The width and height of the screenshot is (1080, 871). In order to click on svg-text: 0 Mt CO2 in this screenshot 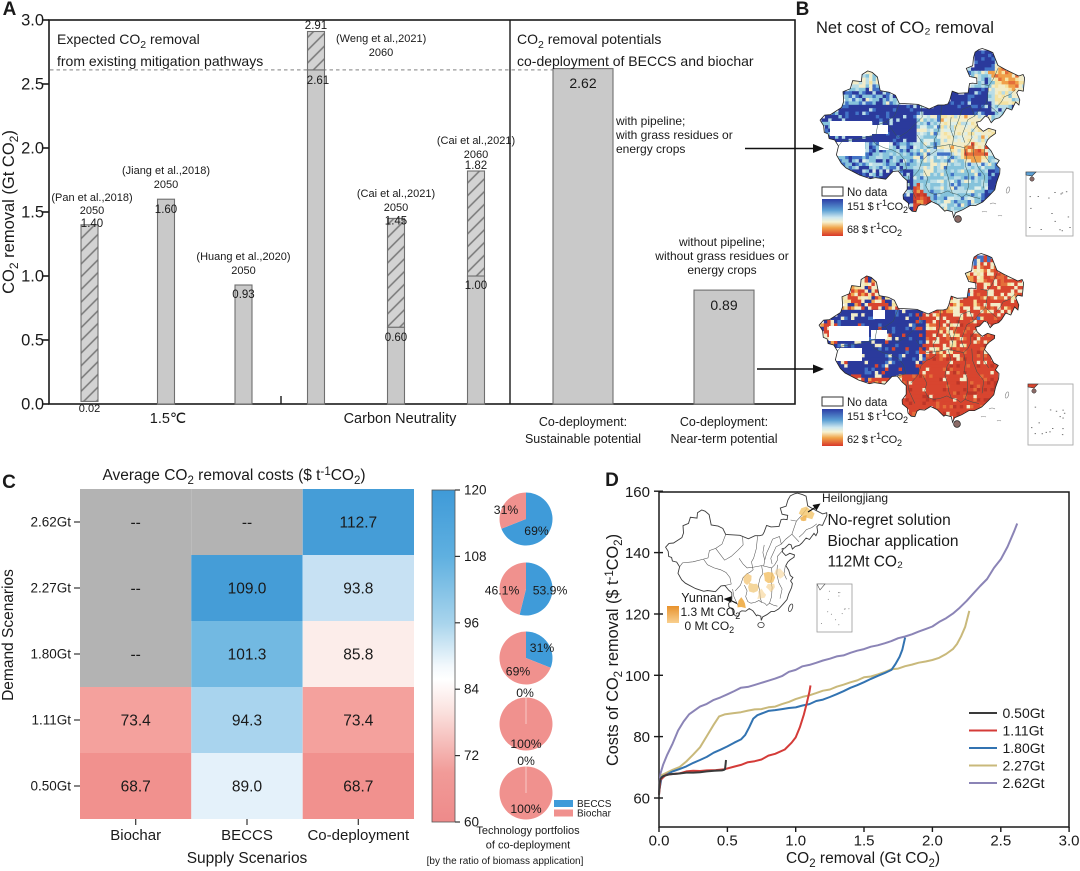, I will do `click(710, 627)`.